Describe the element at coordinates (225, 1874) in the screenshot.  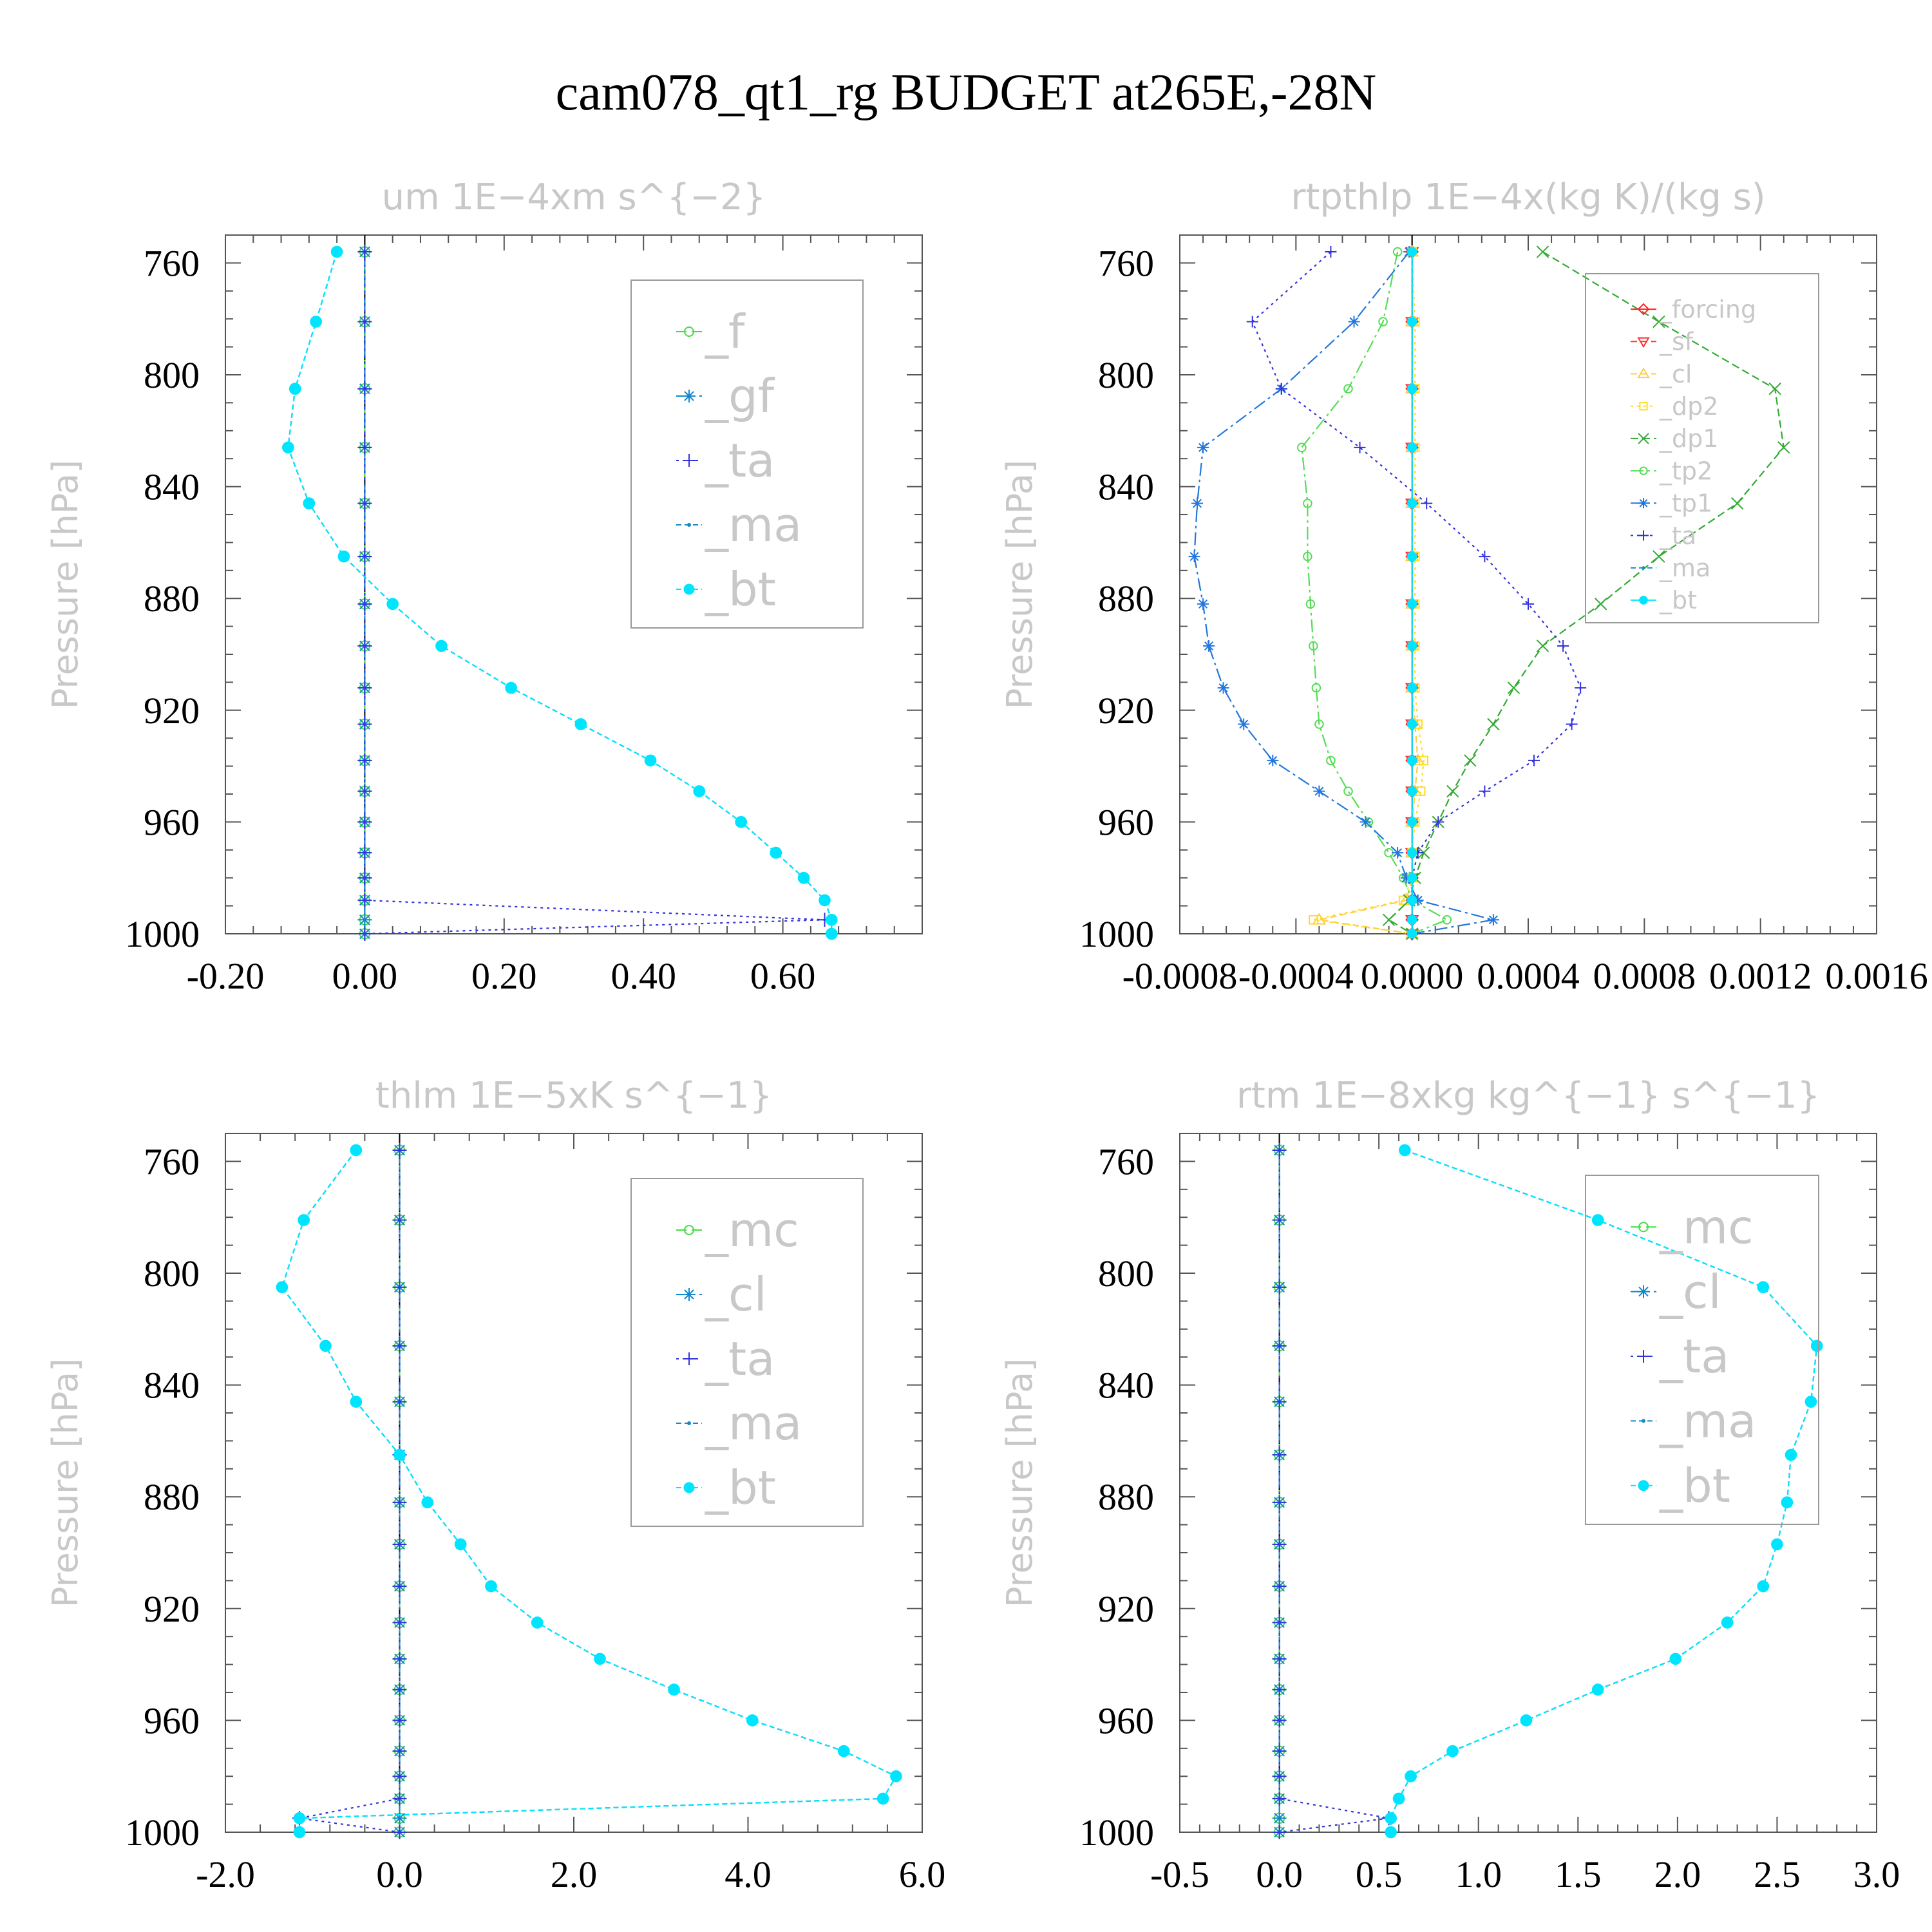
I see `x-tick-label: -2.0` at that location.